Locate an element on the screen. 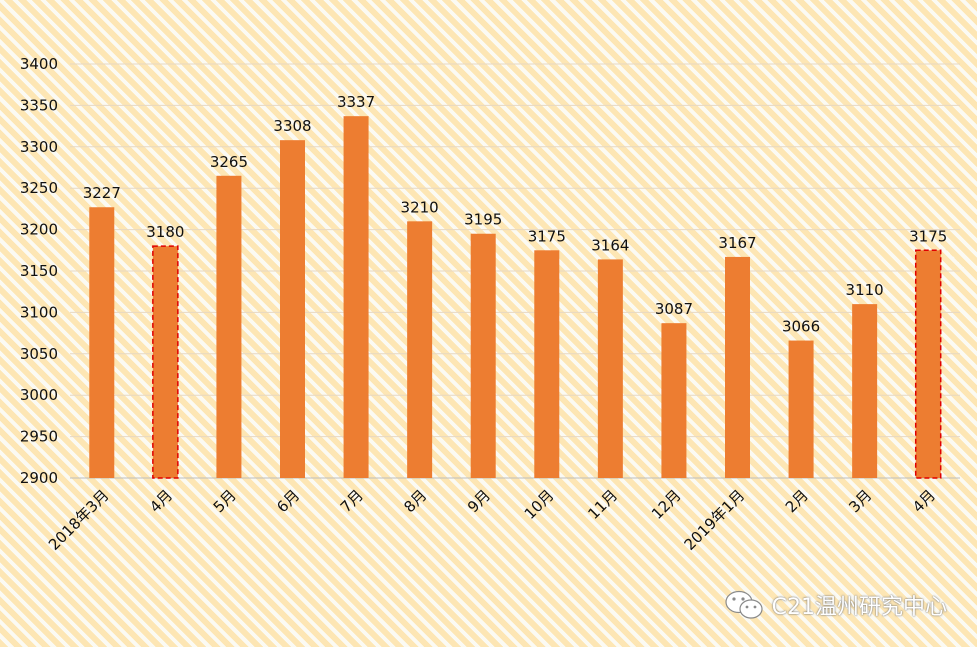 The height and width of the screenshot is (647, 977). x-tick-label: 7月 is located at coordinates (352, 501).